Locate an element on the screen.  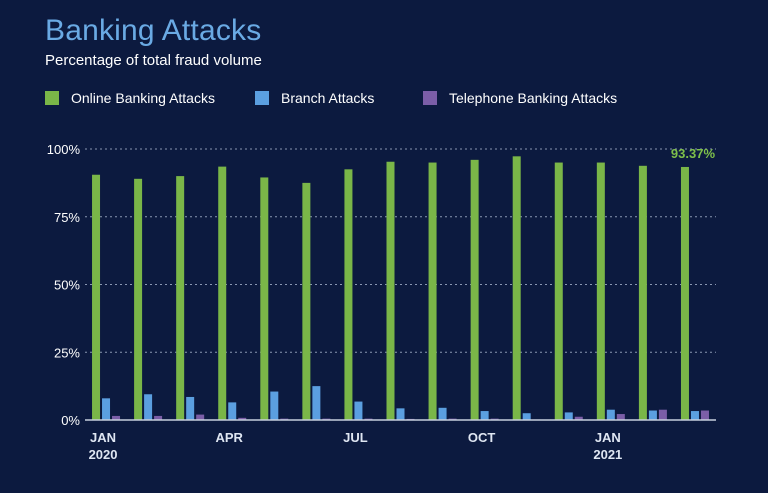
x-tick-label: OCT is located at coordinates (482, 437).